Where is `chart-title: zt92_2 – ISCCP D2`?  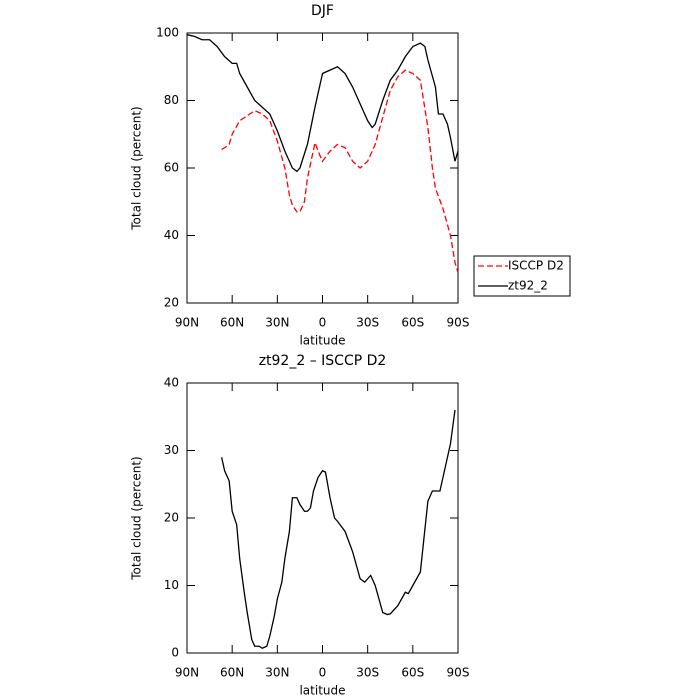 chart-title: zt92_2 – ISCCP D2 is located at coordinates (323, 361).